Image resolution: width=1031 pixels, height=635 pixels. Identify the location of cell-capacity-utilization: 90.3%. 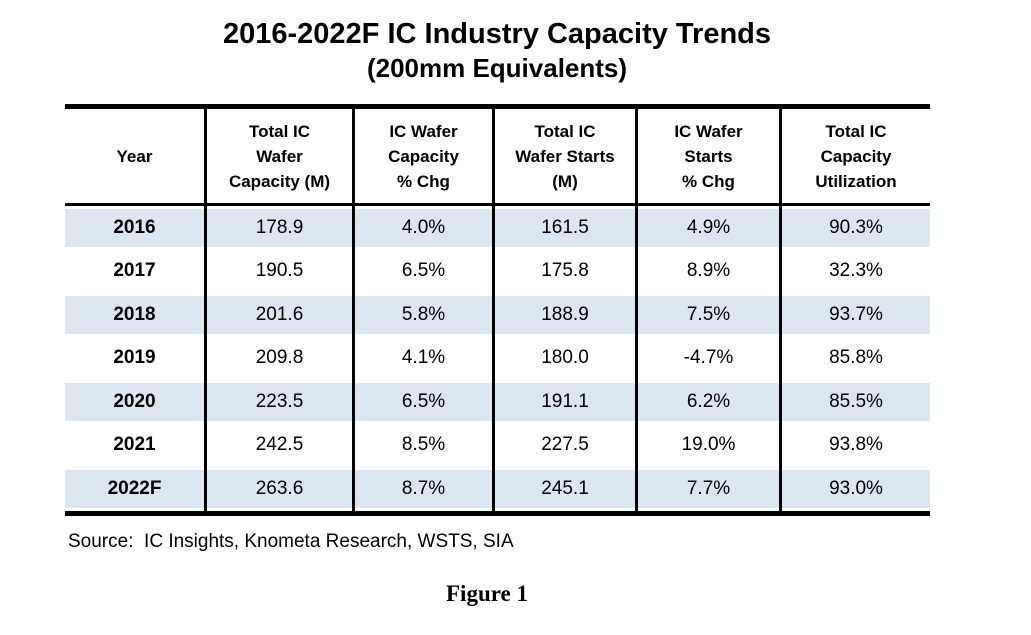
(856, 228).